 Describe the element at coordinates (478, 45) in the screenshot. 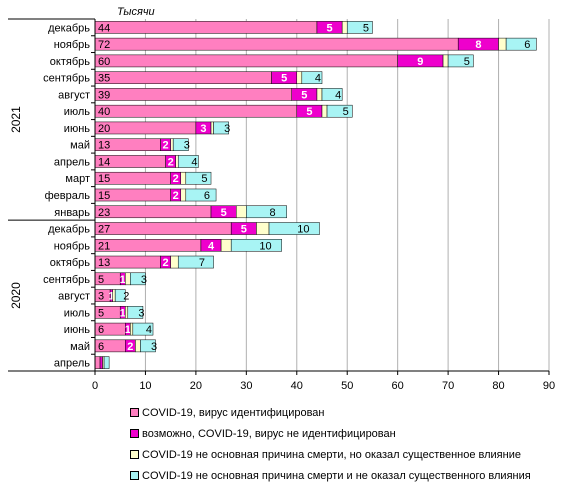

I see `data-label-s2-r2: 8` at that location.